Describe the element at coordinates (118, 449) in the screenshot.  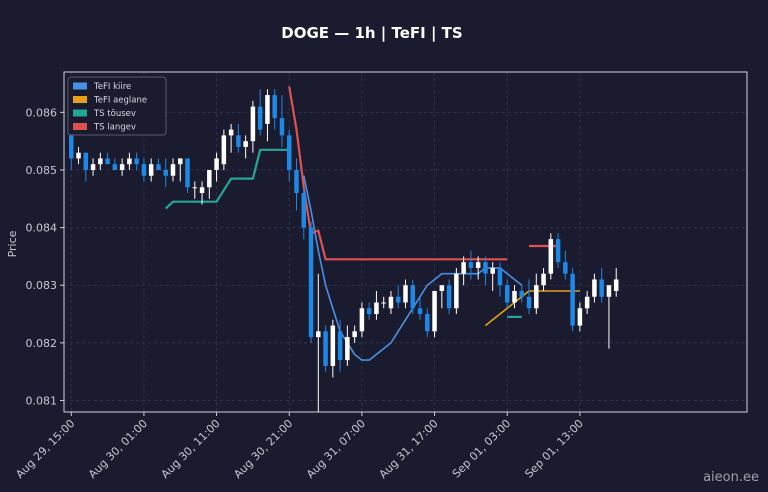
I see `x-tick-label: Aug 30, 01:00` at that location.